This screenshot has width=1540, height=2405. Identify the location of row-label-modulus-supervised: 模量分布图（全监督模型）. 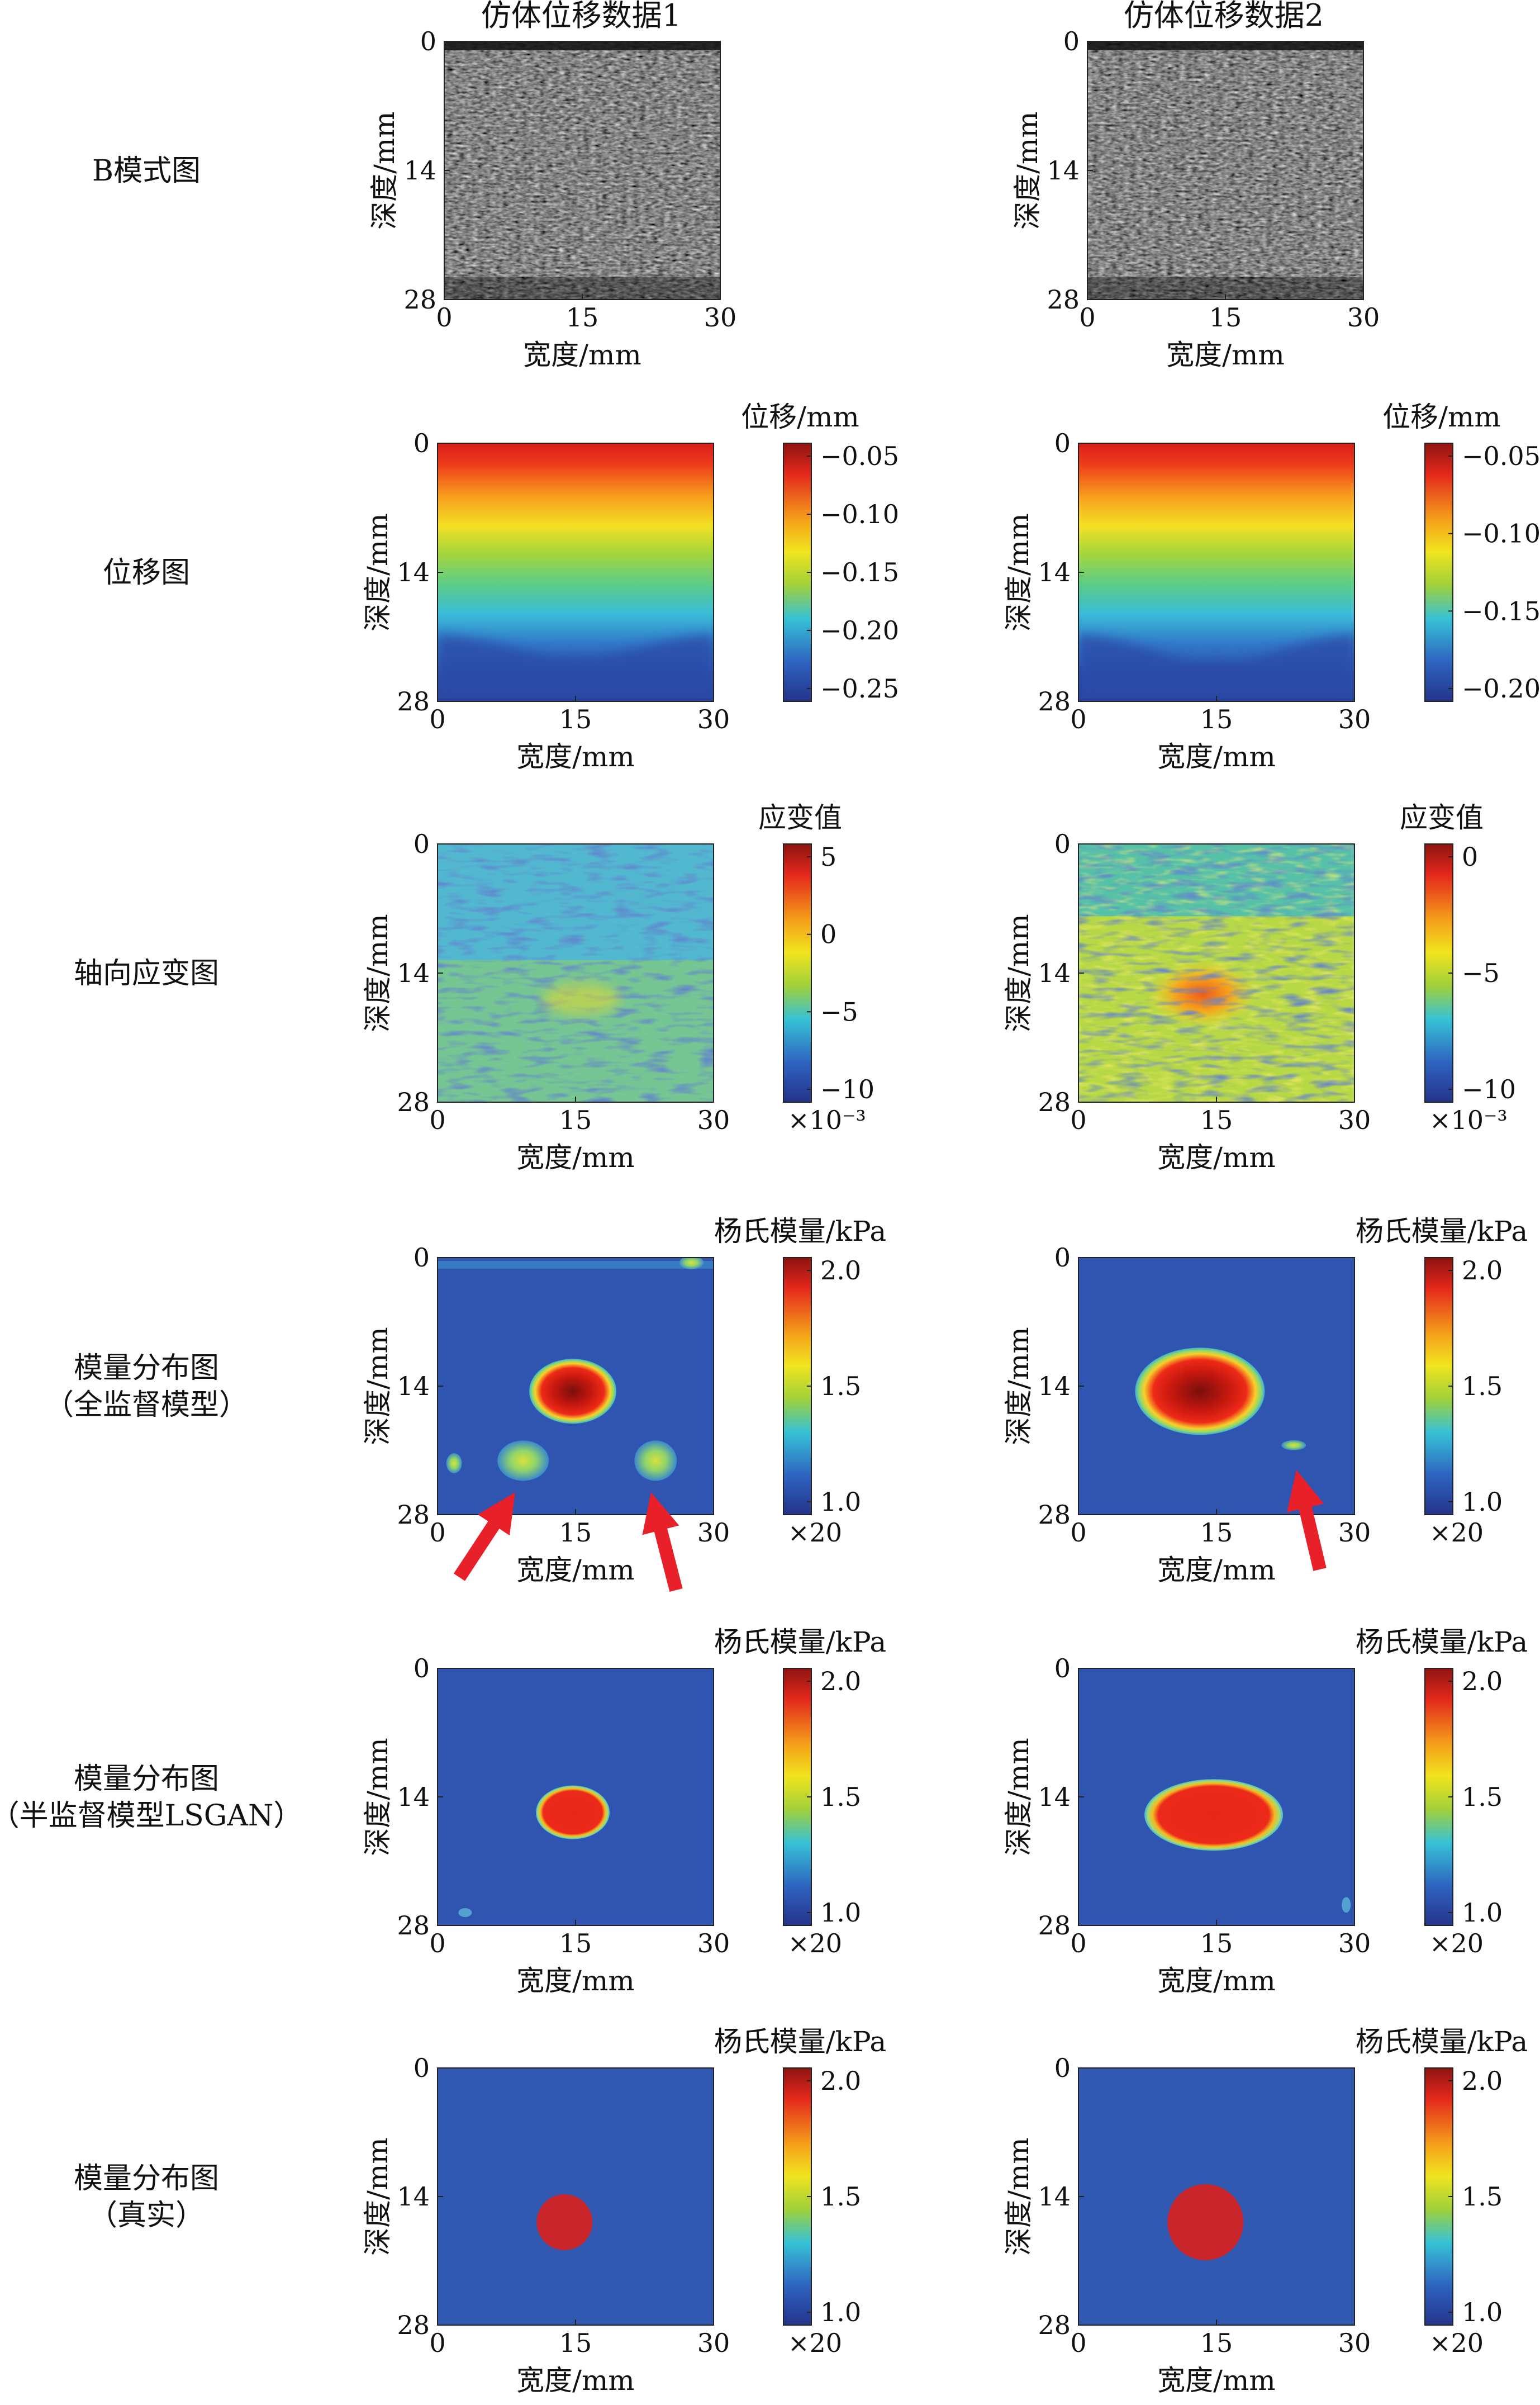
(146, 1386).